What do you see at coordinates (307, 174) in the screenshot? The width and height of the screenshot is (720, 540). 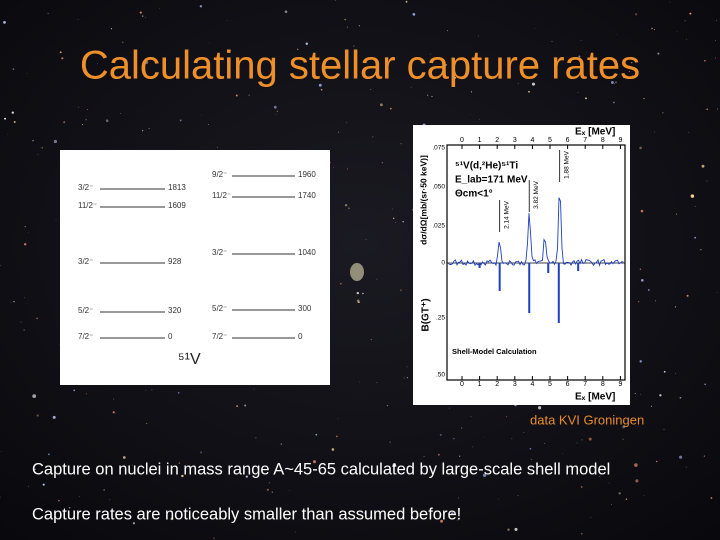 I see `level-energy: 1960` at bounding box center [307, 174].